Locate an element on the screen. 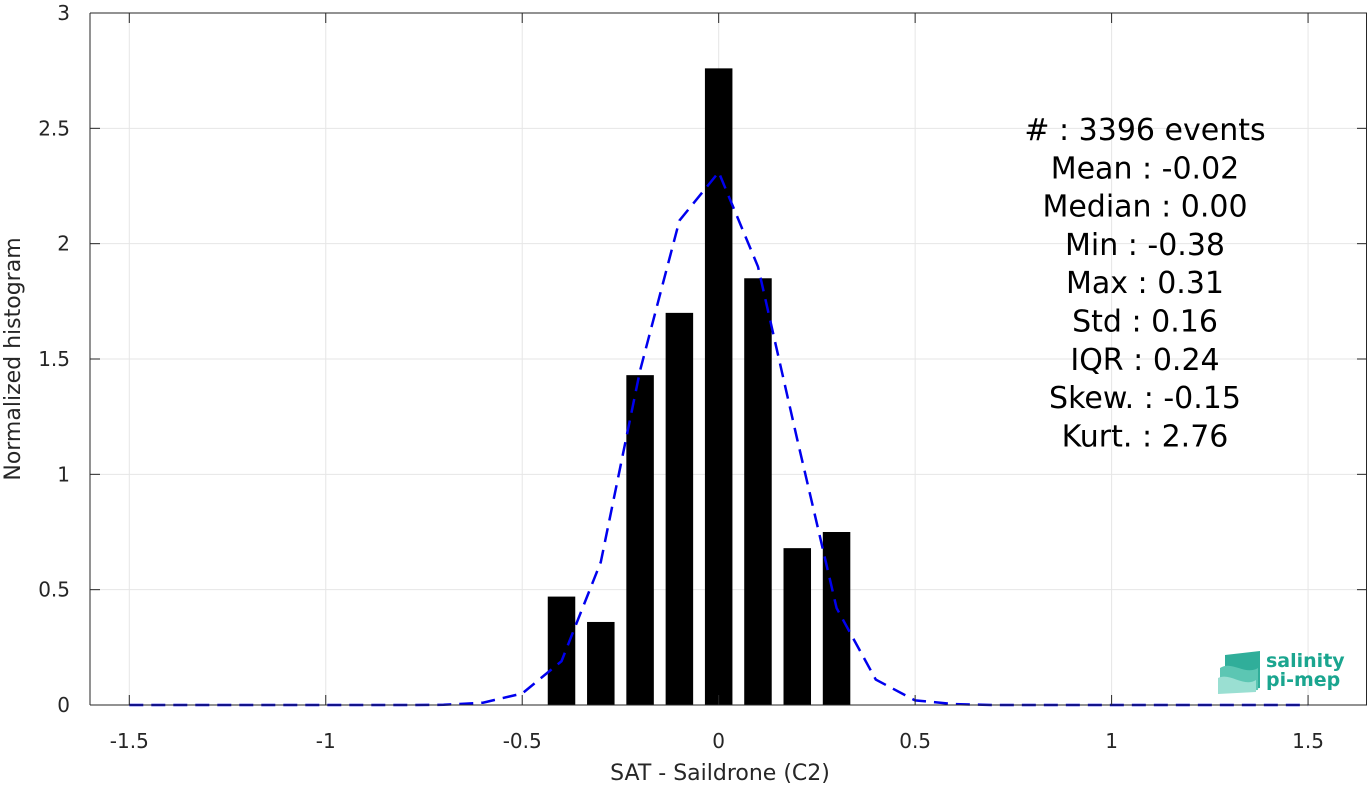  y-tick-label: 1 is located at coordinates (63, 474).